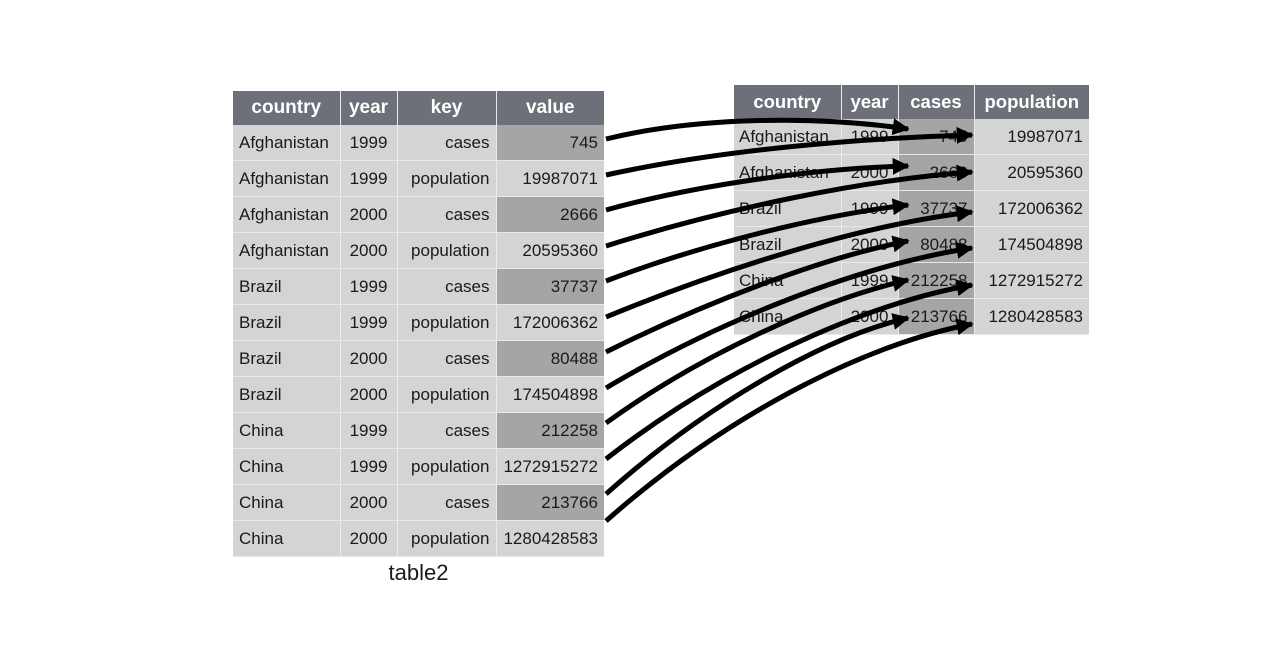  Describe the element at coordinates (788, 102) in the screenshot. I see `right-header-country: country` at that location.